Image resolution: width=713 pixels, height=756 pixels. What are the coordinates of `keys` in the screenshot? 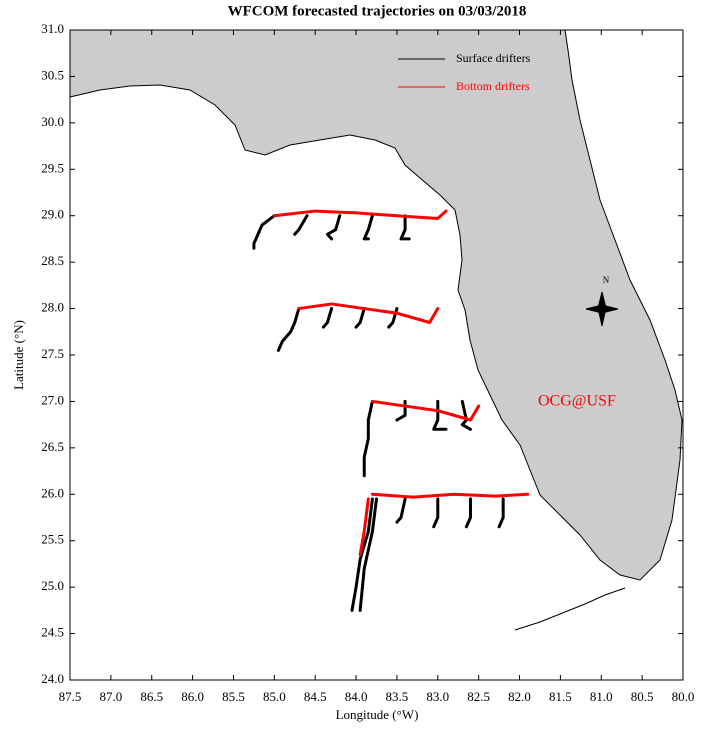 It's located at (570, 609).